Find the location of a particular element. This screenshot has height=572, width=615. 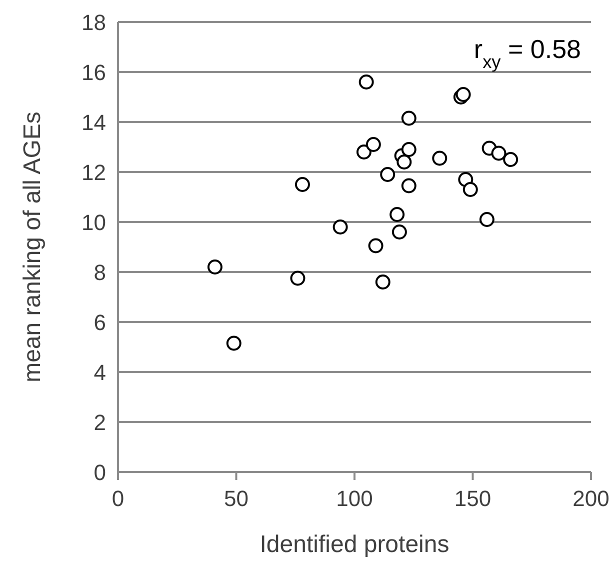

y-tick-label: 8 is located at coordinates (100, 272).